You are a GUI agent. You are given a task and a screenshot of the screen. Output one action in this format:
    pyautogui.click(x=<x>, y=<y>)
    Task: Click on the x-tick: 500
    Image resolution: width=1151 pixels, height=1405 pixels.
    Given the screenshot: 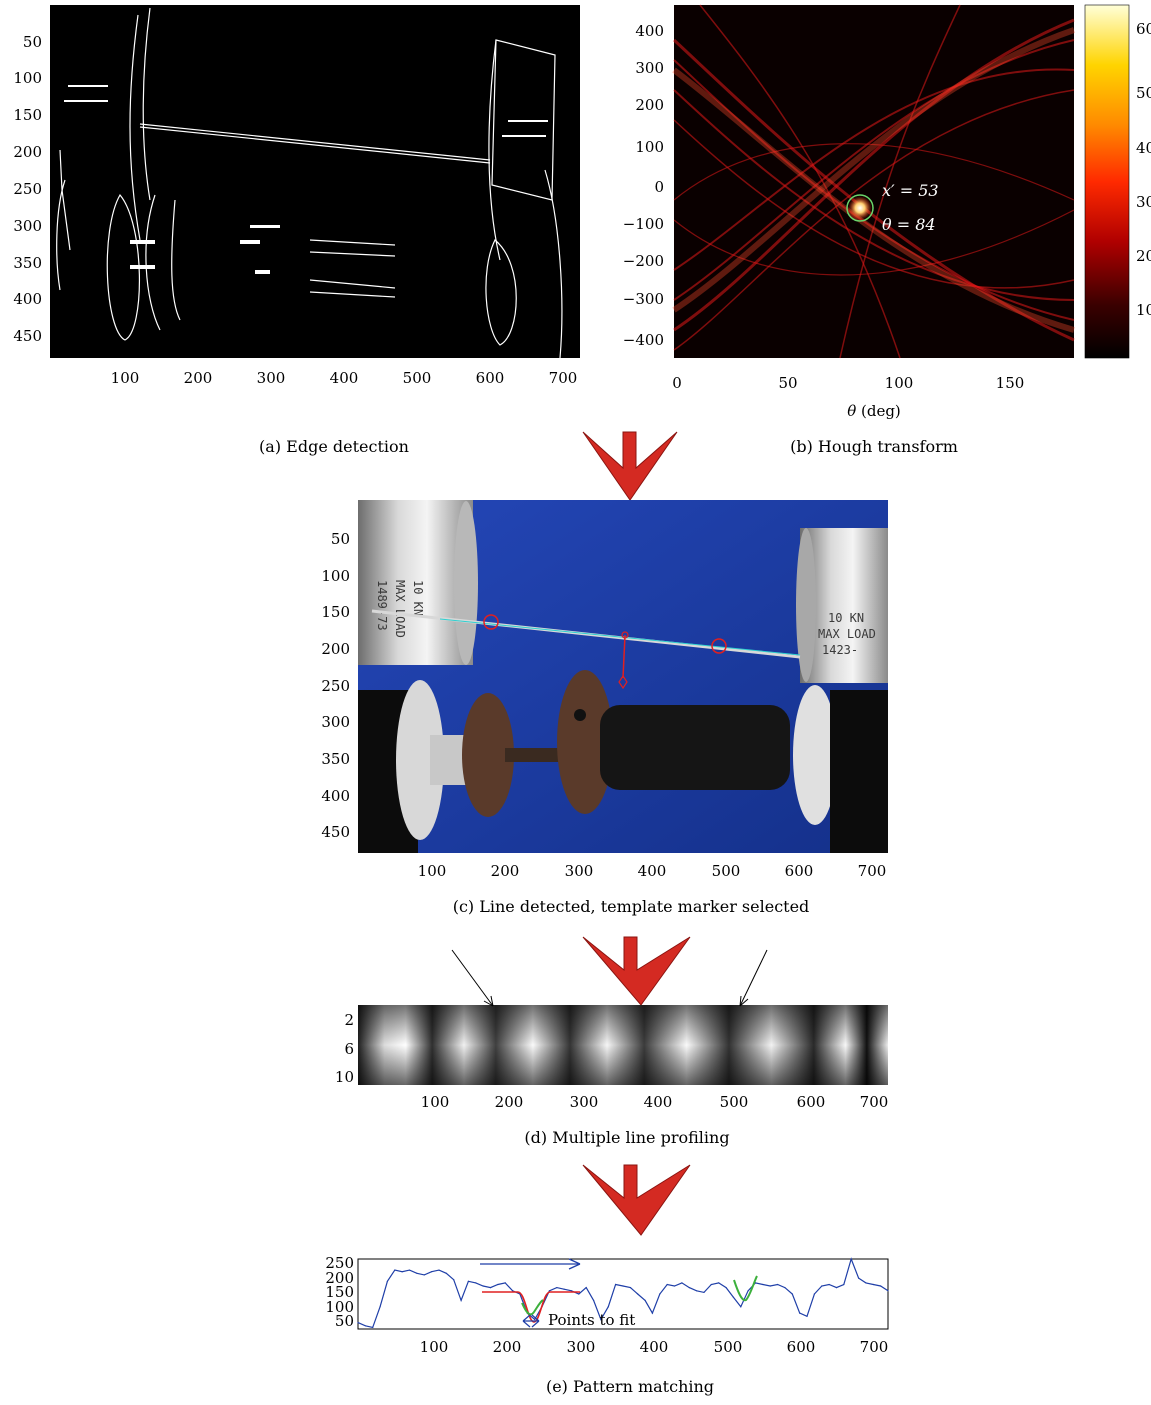 What is the action you would take?
    pyautogui.click(x=726, y=871)
    